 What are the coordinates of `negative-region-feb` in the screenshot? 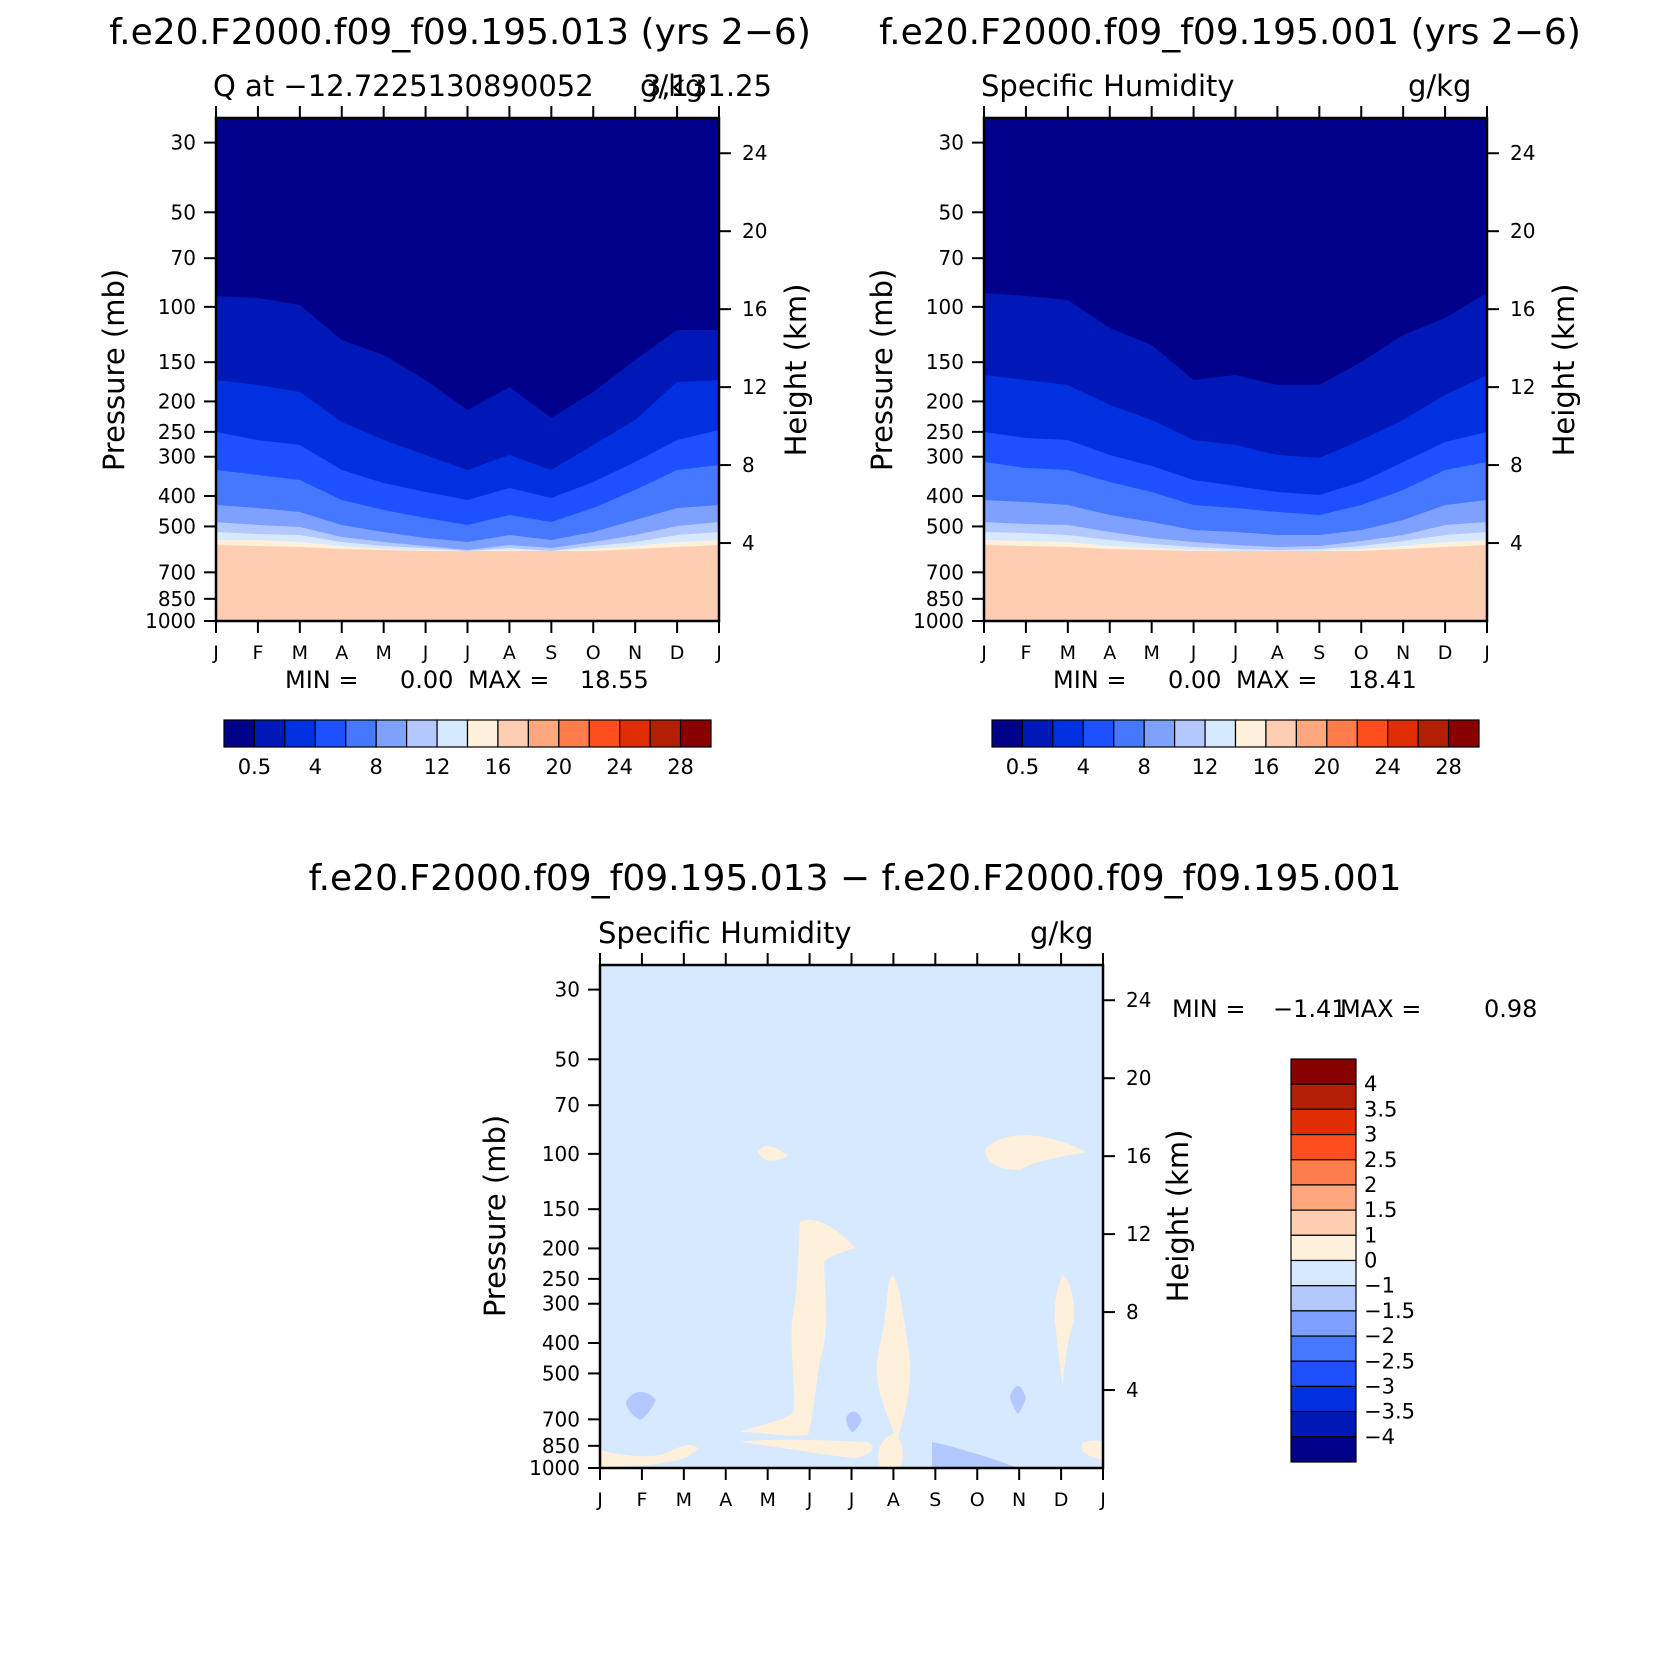 It's located at (641, 1405).